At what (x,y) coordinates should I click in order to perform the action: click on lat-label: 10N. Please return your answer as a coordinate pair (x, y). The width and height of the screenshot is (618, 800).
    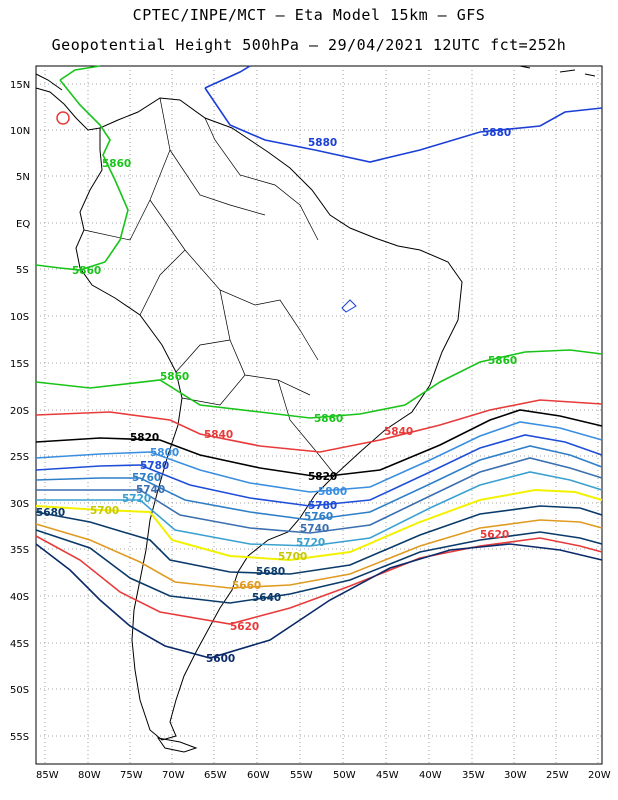
    Looking at the image, I should click on (20, 131).